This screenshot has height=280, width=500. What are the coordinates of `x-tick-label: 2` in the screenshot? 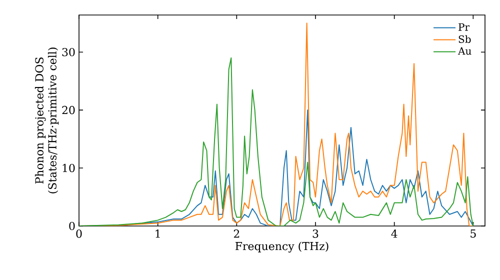 It's located at (237, 234).